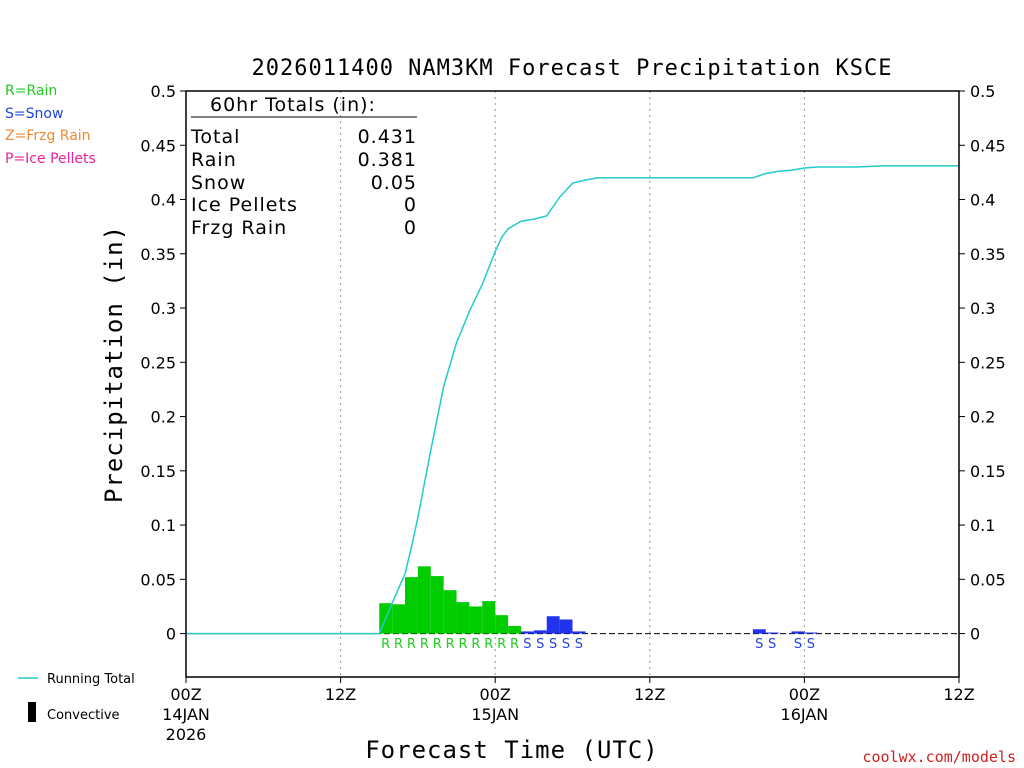  What do you see at coordinates (114, 364) in the screenshot?
I see `y-axis-label: Precipitation (in)` at bounding box center [114, 364].